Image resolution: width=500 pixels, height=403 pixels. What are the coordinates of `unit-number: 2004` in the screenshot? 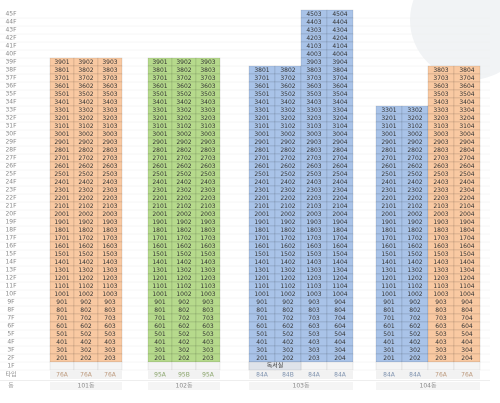 It's located at (339, 214).